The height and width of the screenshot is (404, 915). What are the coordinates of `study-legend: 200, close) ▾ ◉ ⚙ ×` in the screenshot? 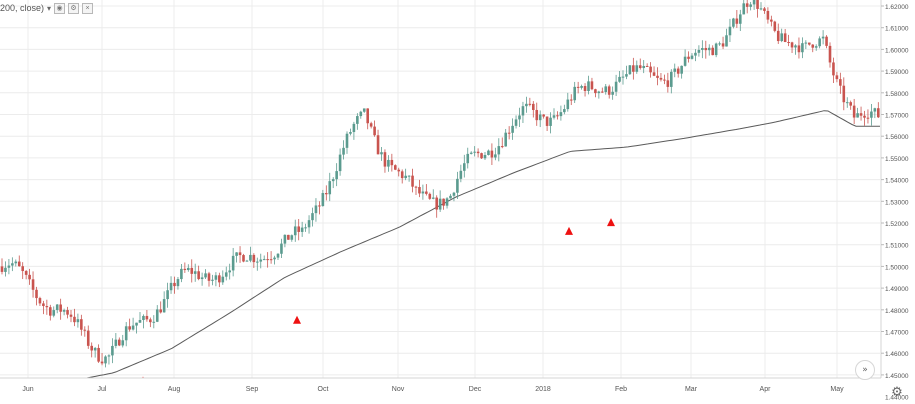 It's located at (47, 8).